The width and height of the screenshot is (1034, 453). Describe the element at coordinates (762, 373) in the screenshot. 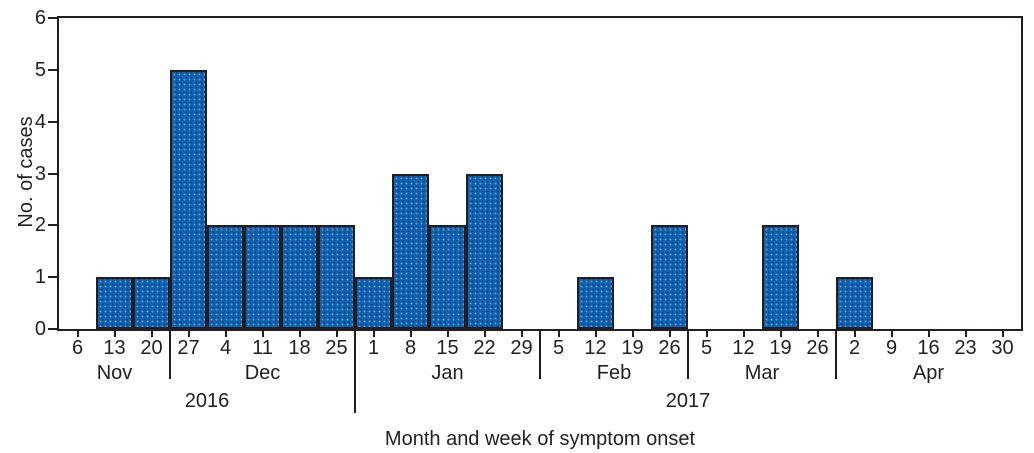

I see `month-label-mar: Mar` at that location.